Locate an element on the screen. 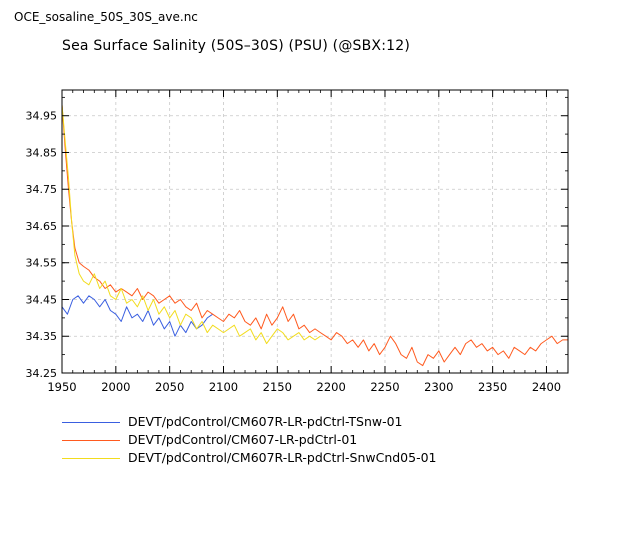  file-title: OCE_sosaline_50S_30S_ave.nc is located at coordinates (106, 17).